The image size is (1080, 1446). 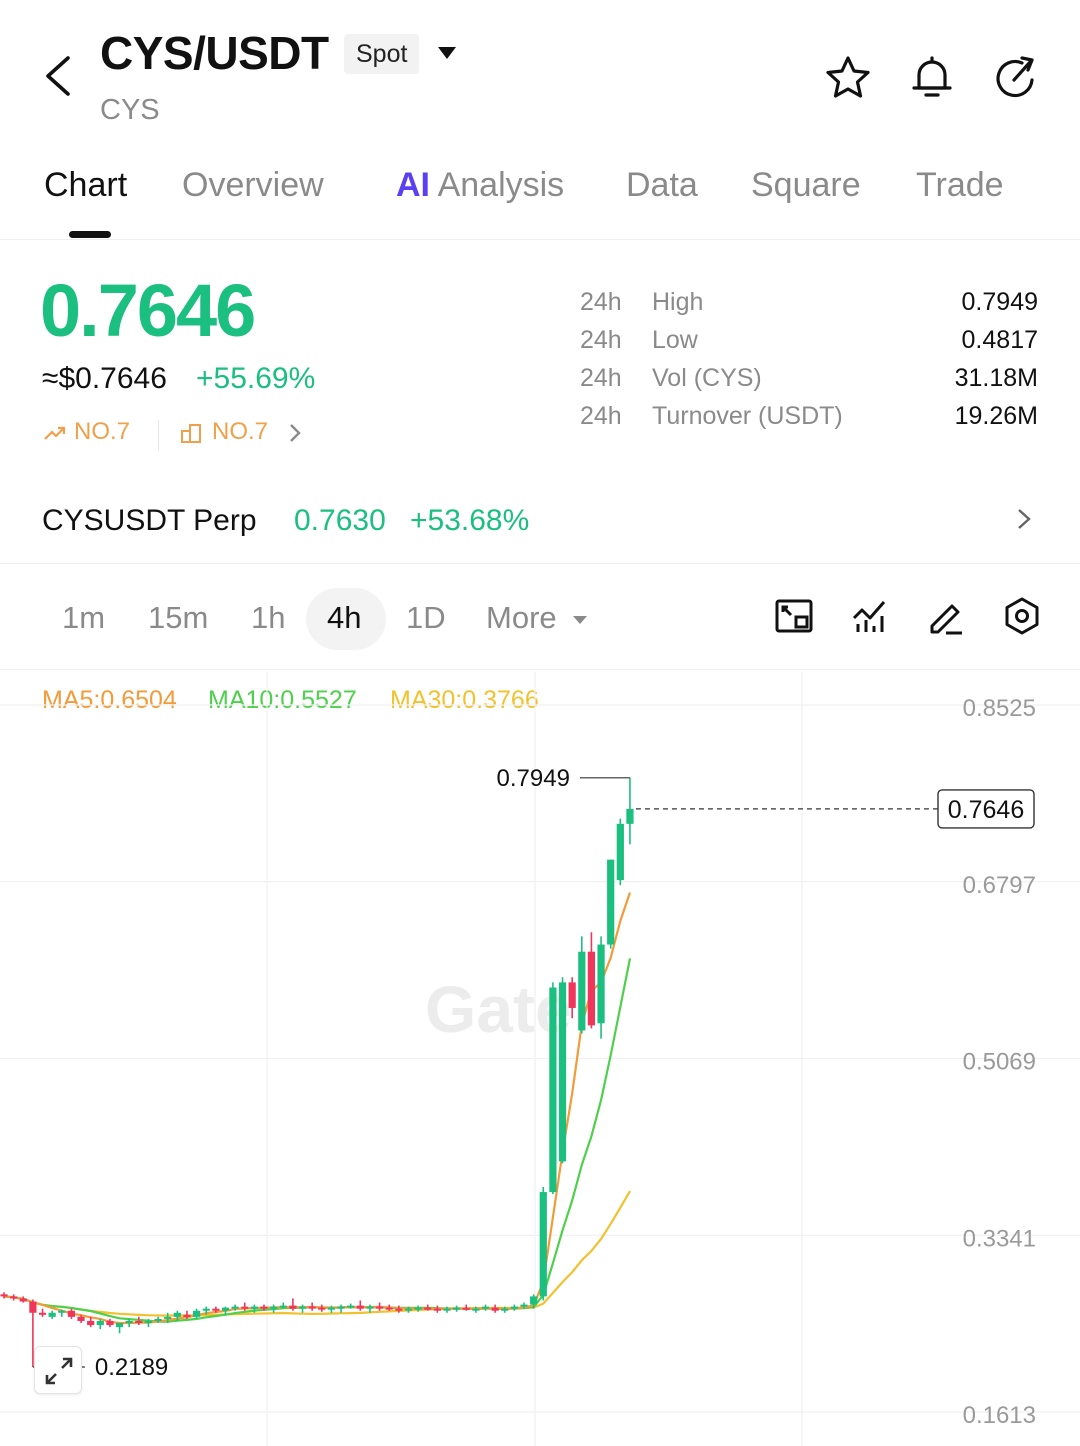 What do you see at coordinates (148, 310) in the screenshot?
I see `last-price: 0.7646` at bounding box center [148, 310].